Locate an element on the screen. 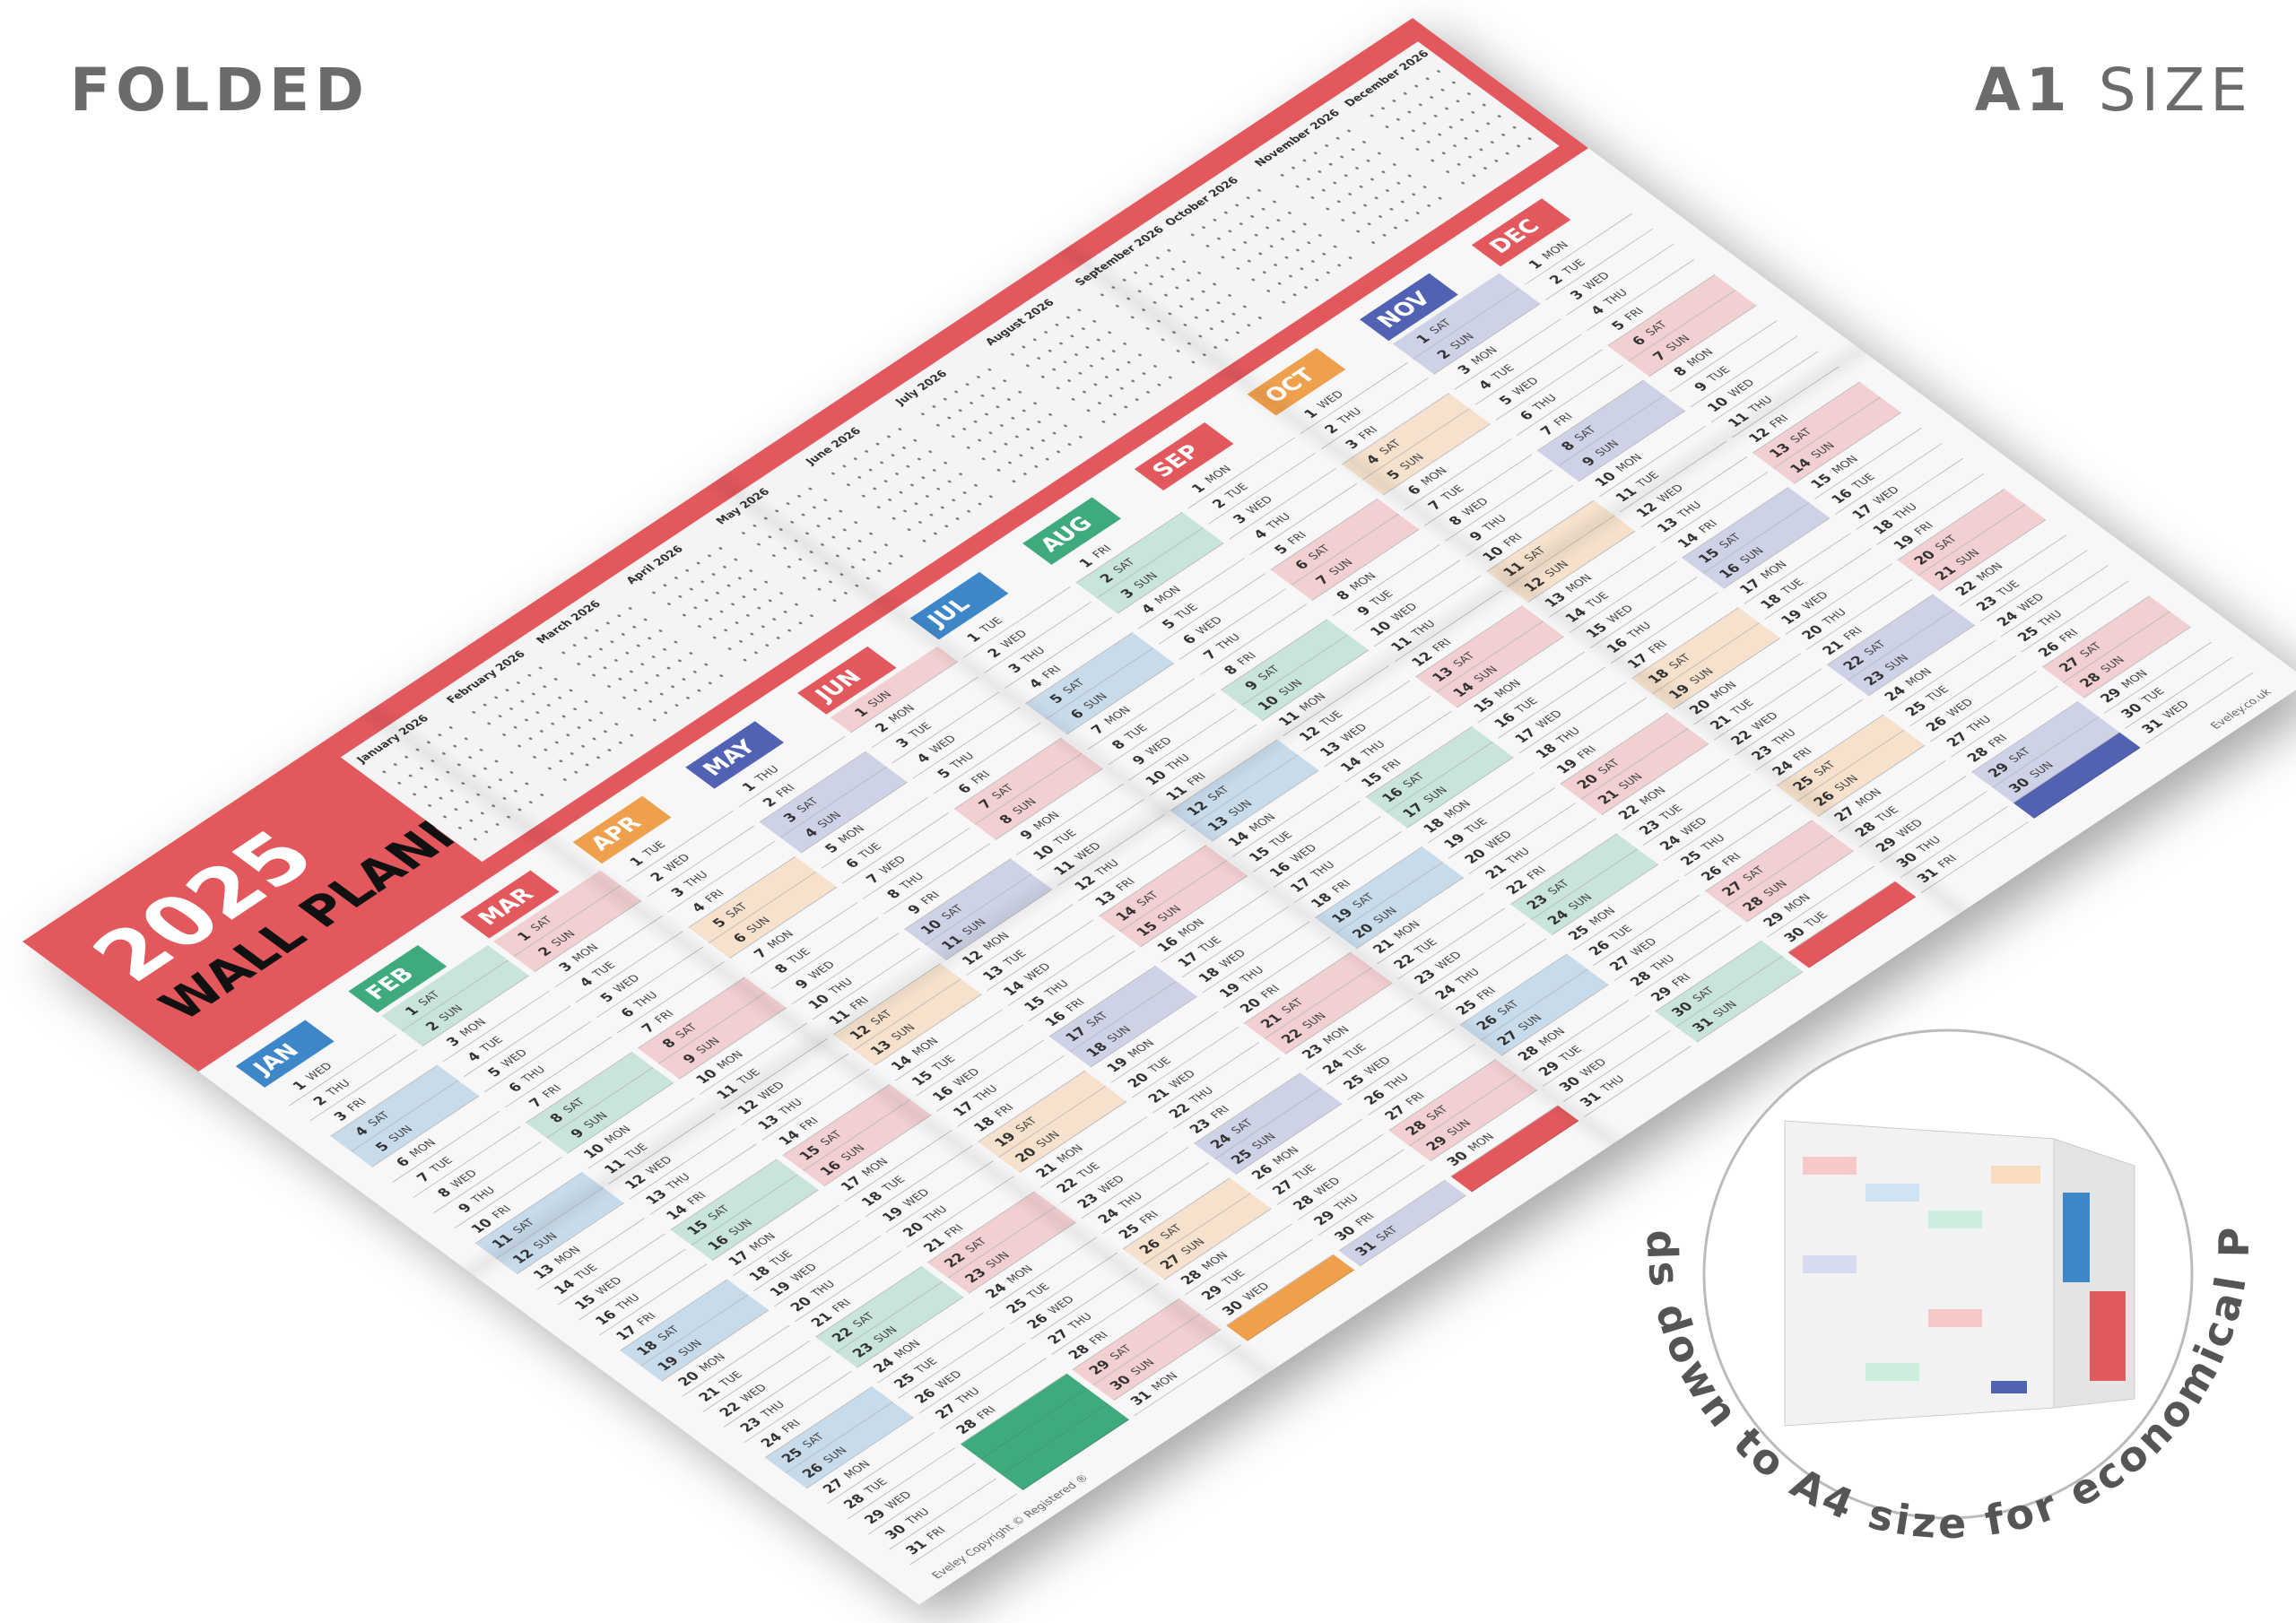  size-regular: SIZE is located at coordinates (2175, 90).